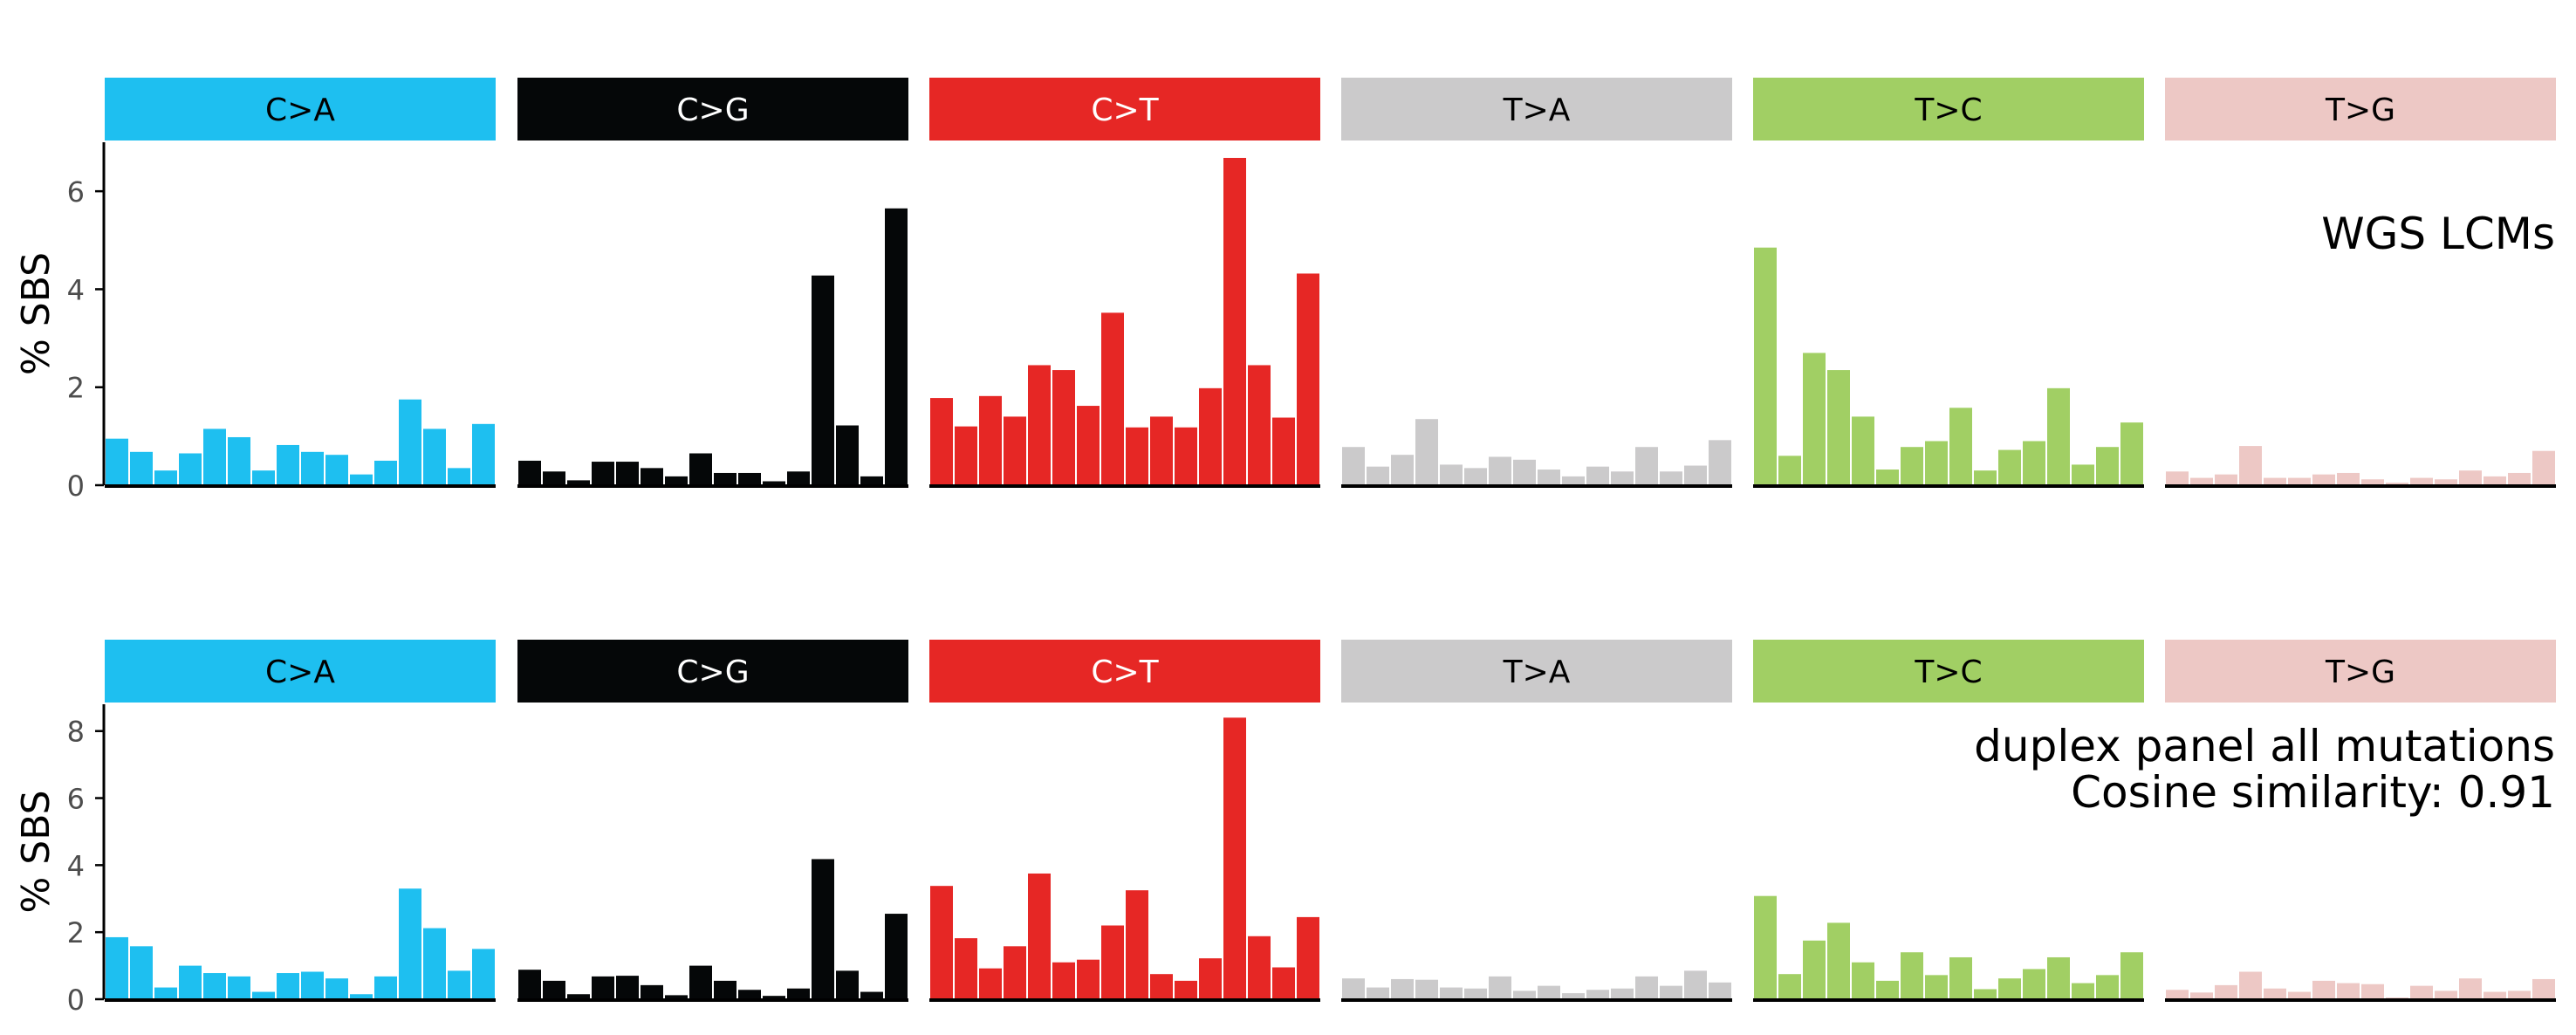  I want to click on facet-strip-label: C>G, so click(712, 673).